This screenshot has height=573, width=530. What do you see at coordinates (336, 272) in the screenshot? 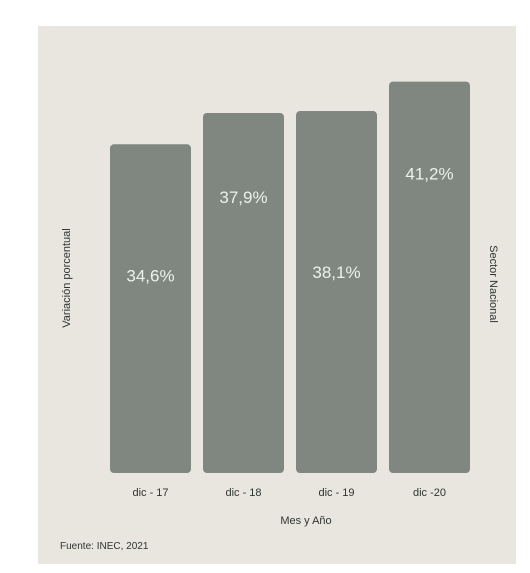
I see `bar-value-label-3: 38,1%` at bounding box center [336, 272].